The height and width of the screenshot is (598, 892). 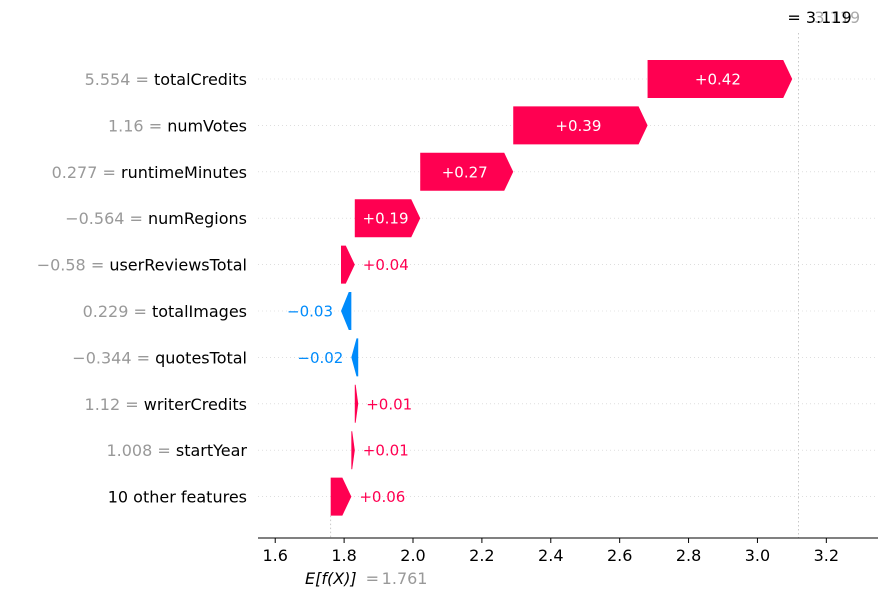 I want to click on feature-value: 1.16, so click(x=126, y=125).